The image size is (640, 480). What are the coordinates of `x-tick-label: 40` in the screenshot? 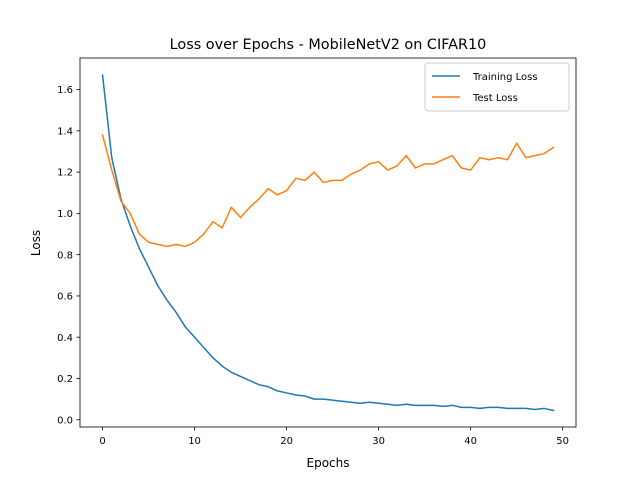 It's located at (470, 441).